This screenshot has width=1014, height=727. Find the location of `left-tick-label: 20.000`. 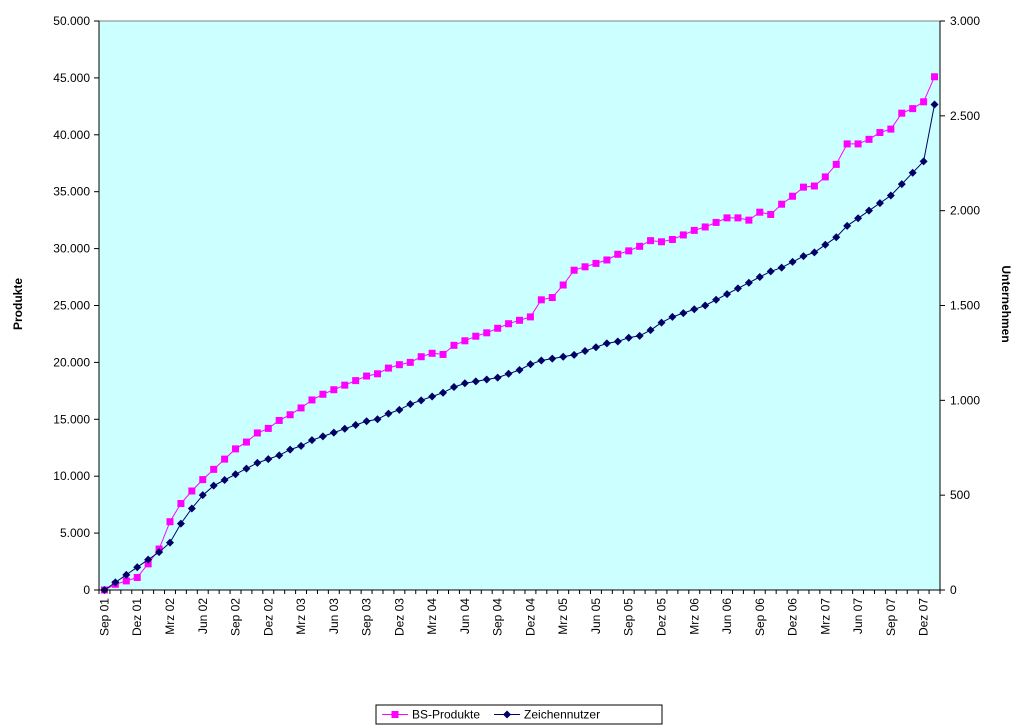

left-tick-label: 20.000 is located at coordinates (71, 362).